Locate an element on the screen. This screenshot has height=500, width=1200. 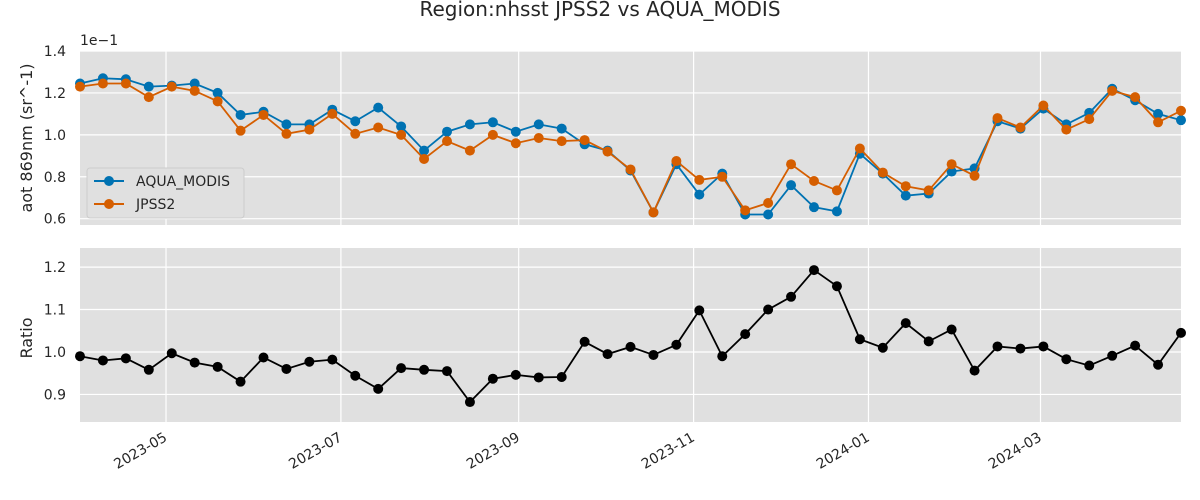
x-tick-label: 2024-01 is located at coordinates (843, 451).